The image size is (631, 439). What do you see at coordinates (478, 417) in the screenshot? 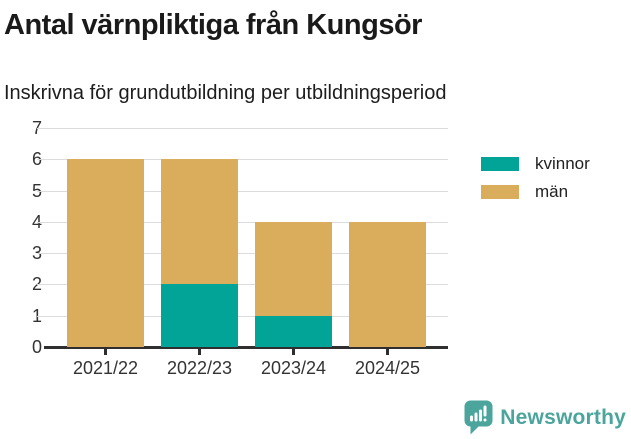
I see `newsworthy-logo-icon` at bounding box center [478, 417].